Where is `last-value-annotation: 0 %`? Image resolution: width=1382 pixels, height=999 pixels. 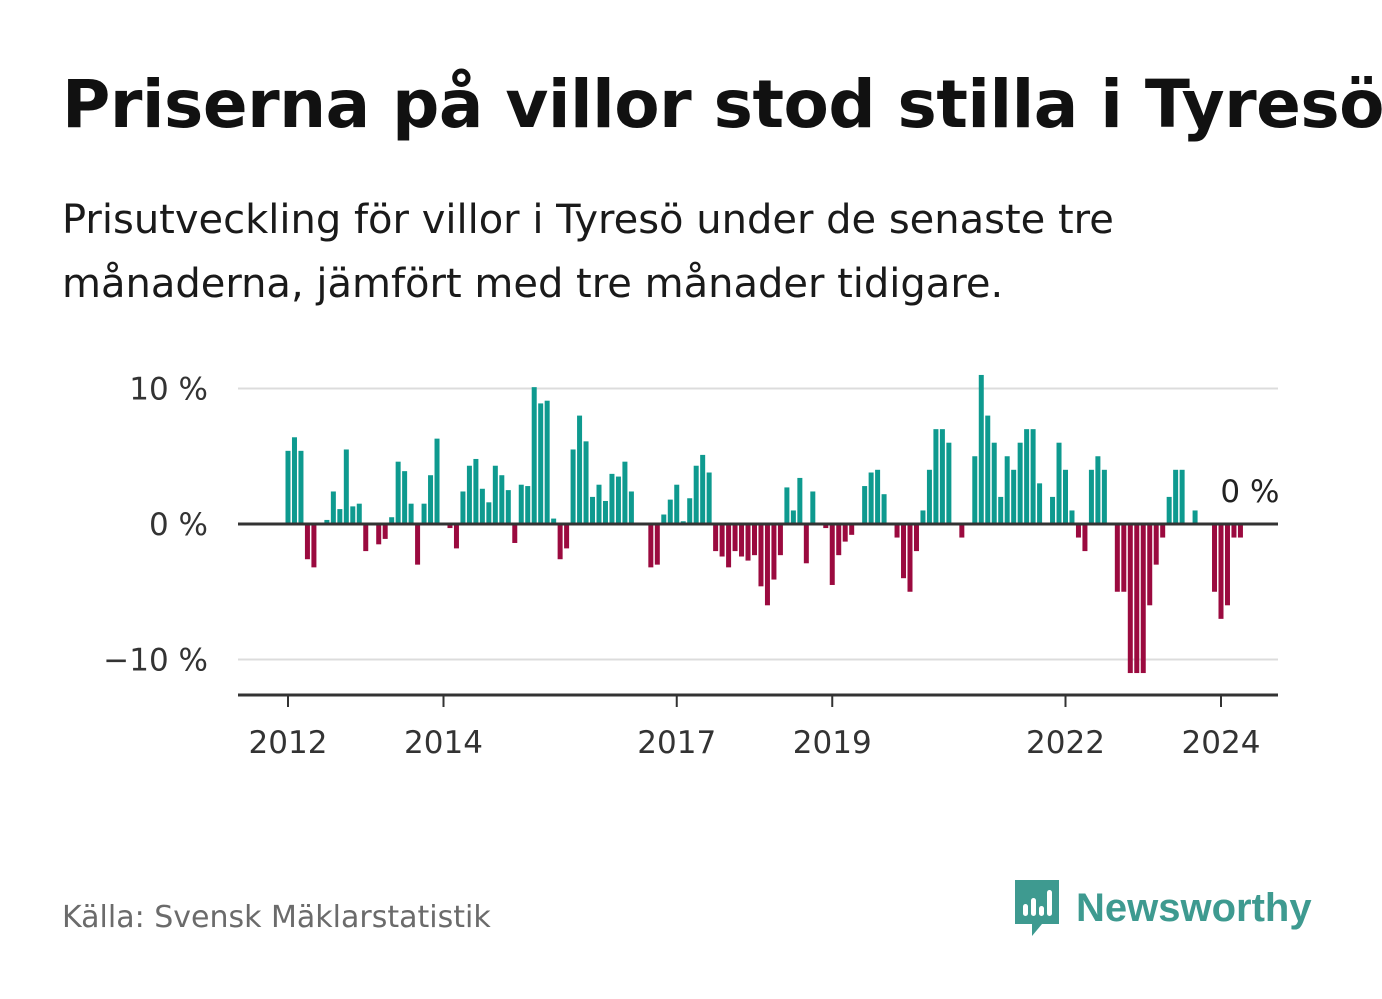 last-value-annotation: 0 % is located at coordinates (1249, 492).